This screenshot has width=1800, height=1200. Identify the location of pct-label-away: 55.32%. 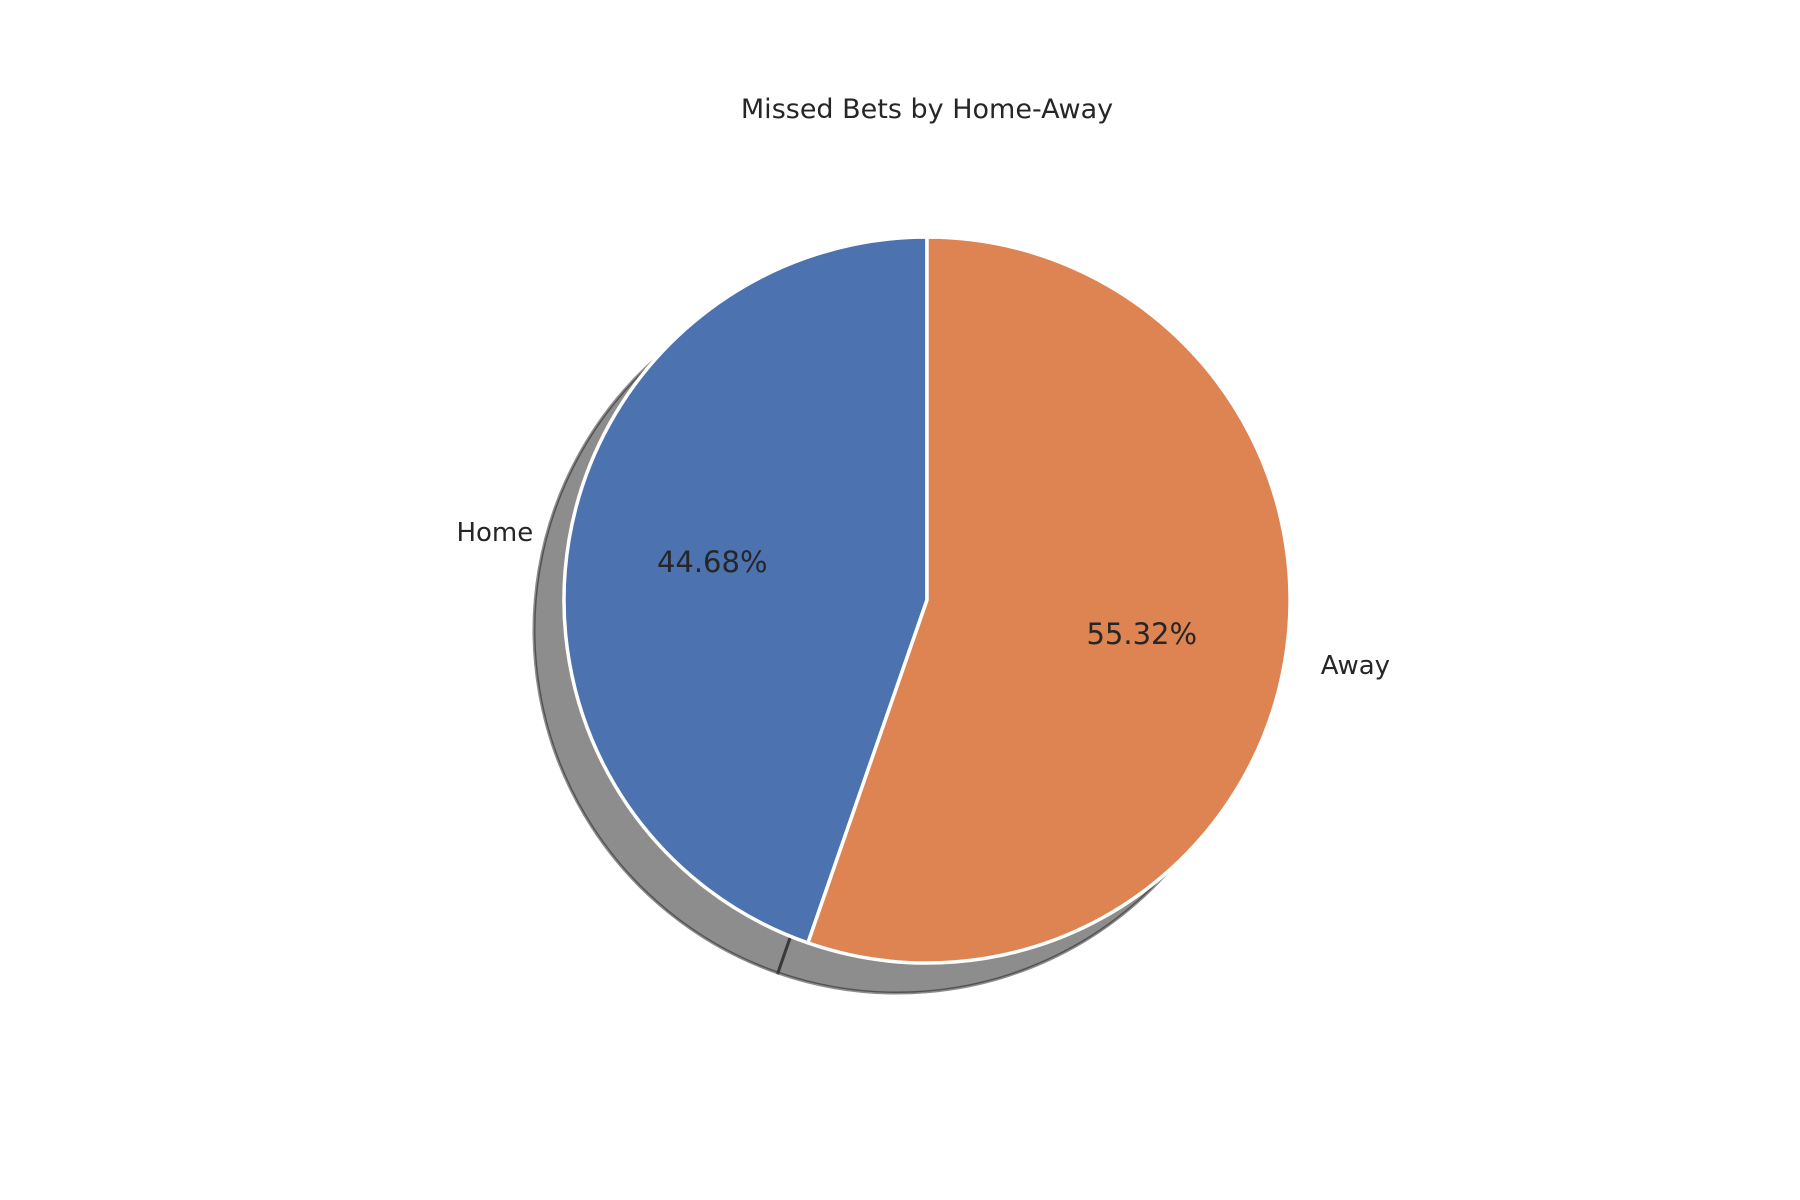
(1141, 634).